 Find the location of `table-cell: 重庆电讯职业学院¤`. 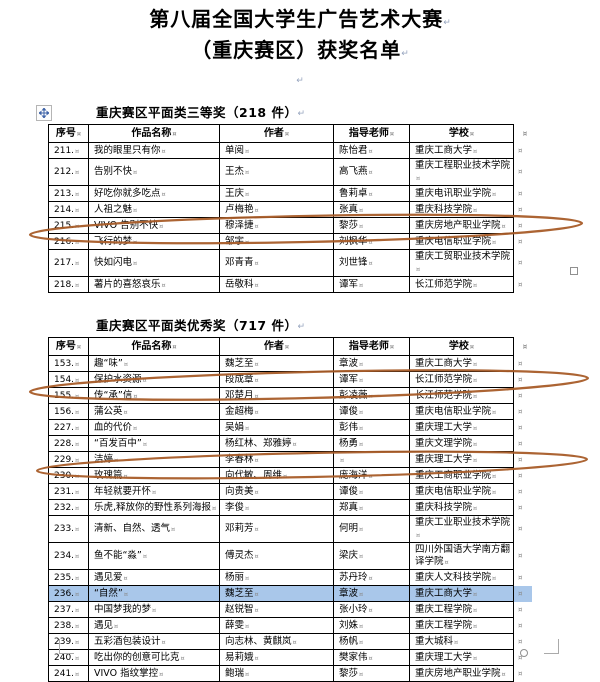

table-cell: 重庆电讯职业学院¤ is located at coordinates (461, 193).